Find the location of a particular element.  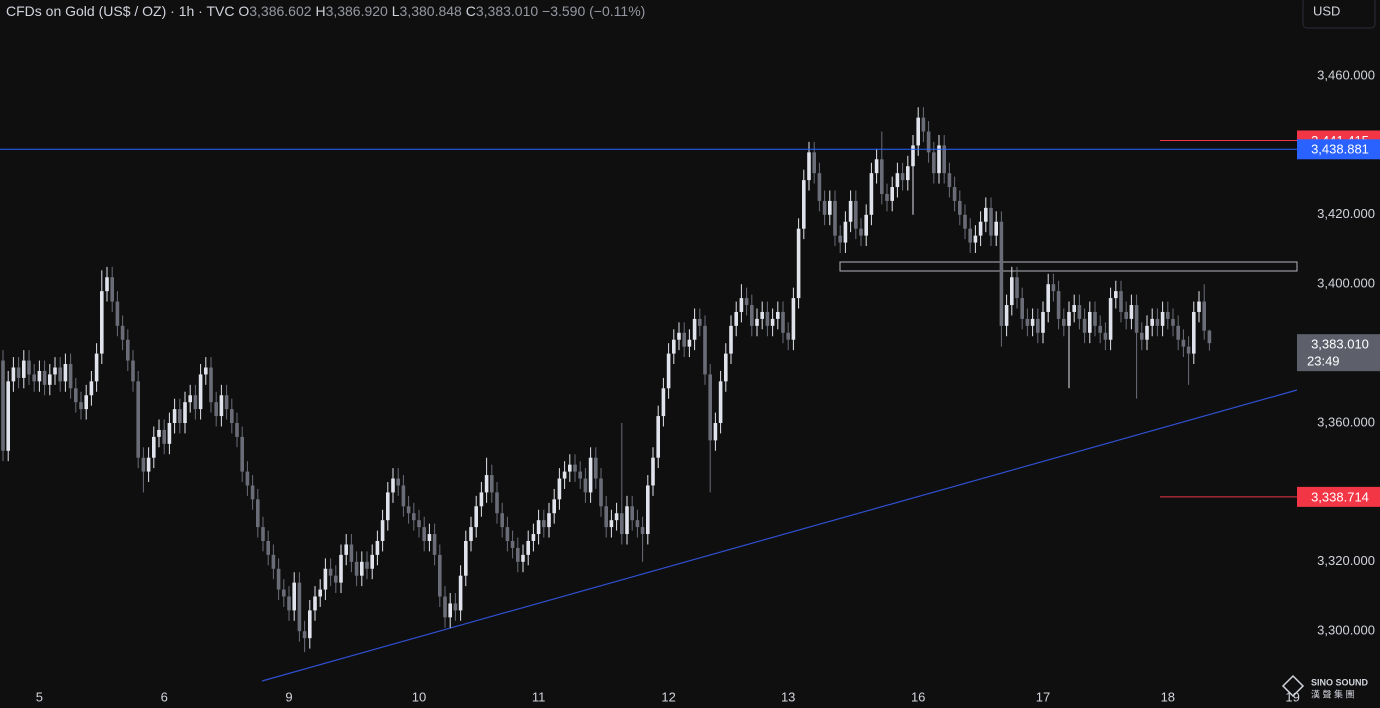

watermark-logo is located at coordinates (1293, 686).